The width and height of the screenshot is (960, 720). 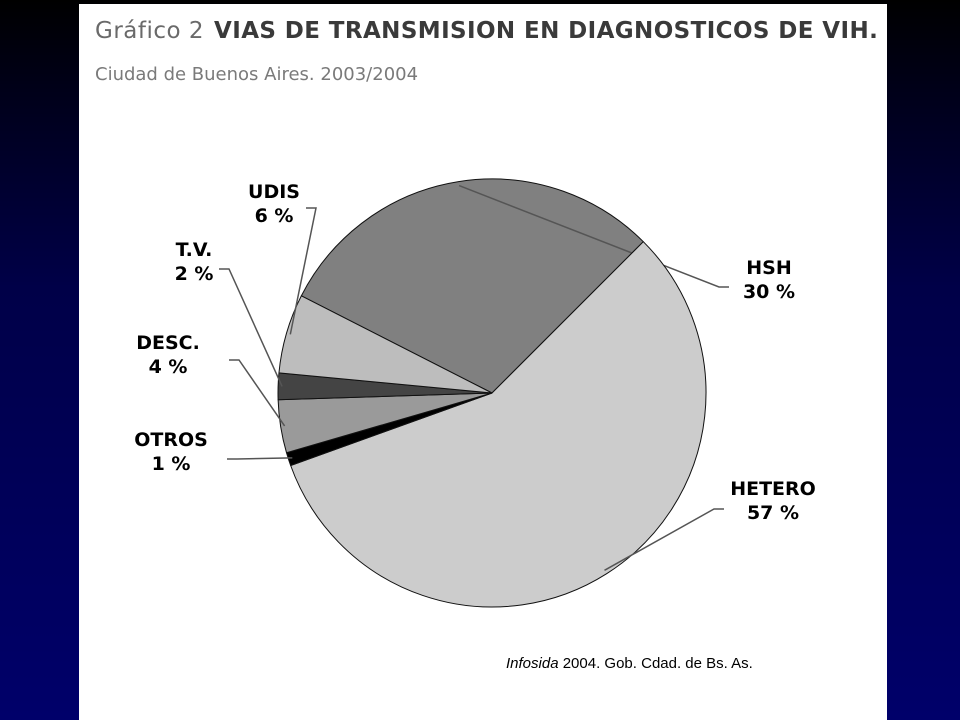 What do you see at coordinates (194, 250) in the screenshot?
I see `slice-label-tv: T.V.` at bounding box center [194, 250].